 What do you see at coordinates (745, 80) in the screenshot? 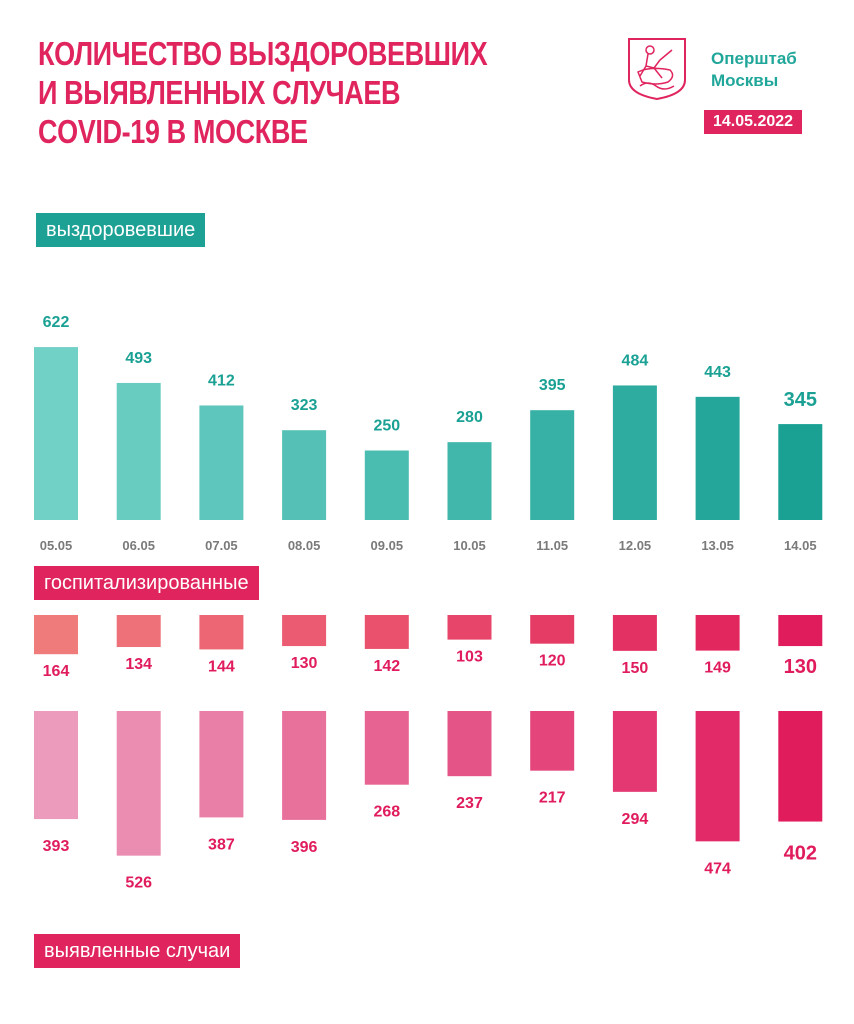
I see `org-line: Москвы` at bounding box center [745, 80].